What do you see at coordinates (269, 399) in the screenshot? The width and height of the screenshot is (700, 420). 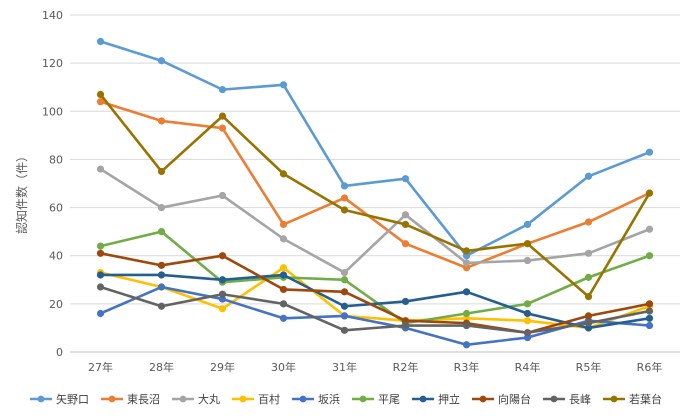 I see `legend-label: 百村` at bounding box center [269, 399].